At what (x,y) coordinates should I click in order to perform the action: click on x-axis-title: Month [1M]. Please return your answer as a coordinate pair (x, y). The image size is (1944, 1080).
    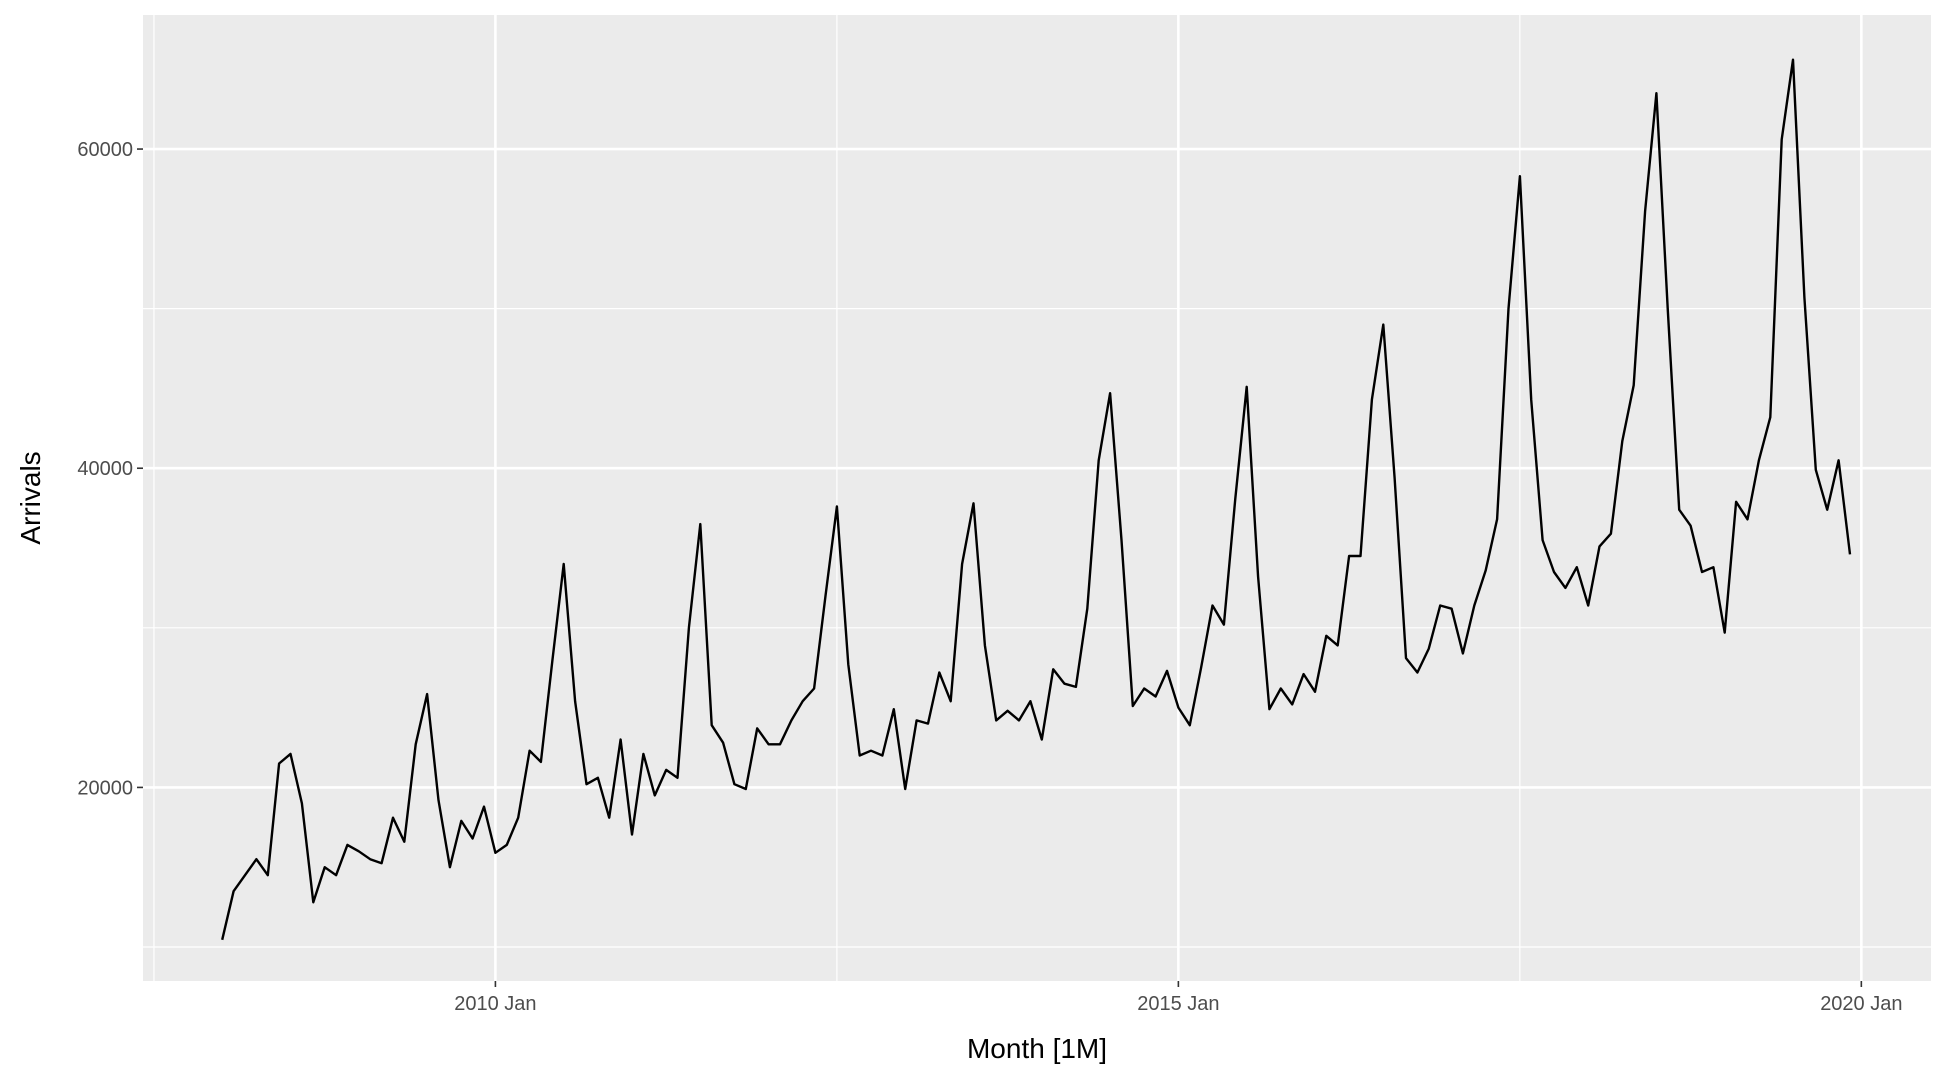
    Looking at the image, I should click on (1037, 1048).